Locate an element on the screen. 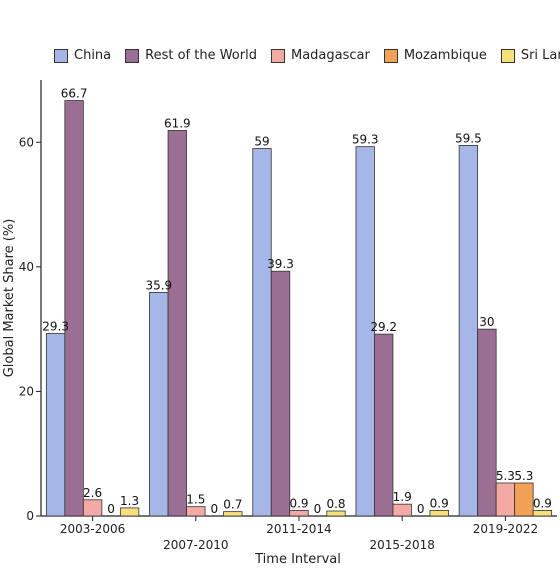  data-label: 1.5 is located at coordinates (195, 500).